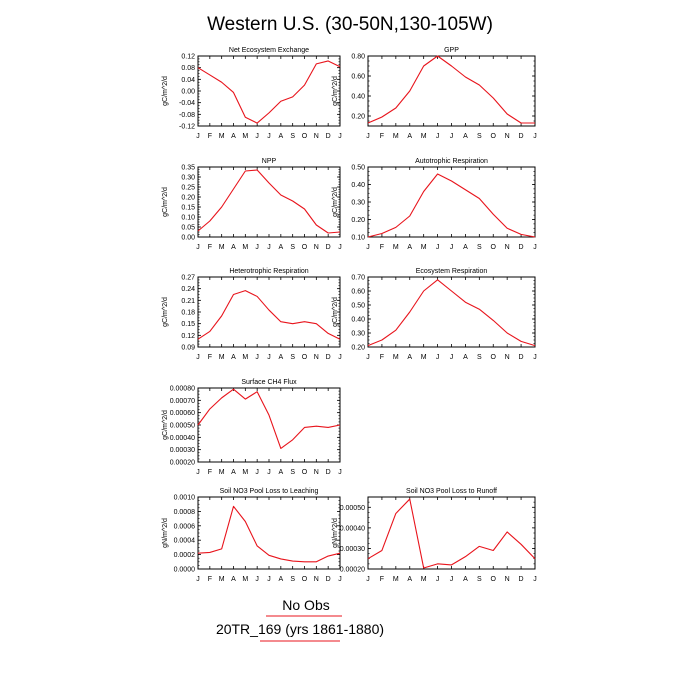 This screenshot has width=700, height=700. I want to click on y-tick-label: 0.35, so click(188, 168).